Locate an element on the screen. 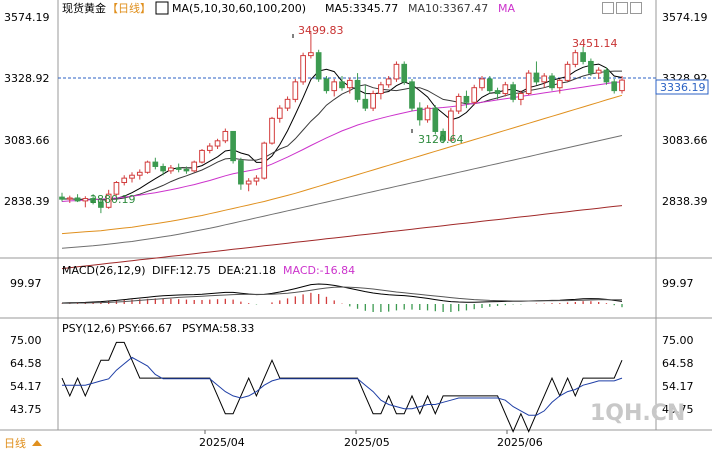 This screenshot has width=712, height=455. dropdown-triangle-icon is located at coordinates (37, 443).